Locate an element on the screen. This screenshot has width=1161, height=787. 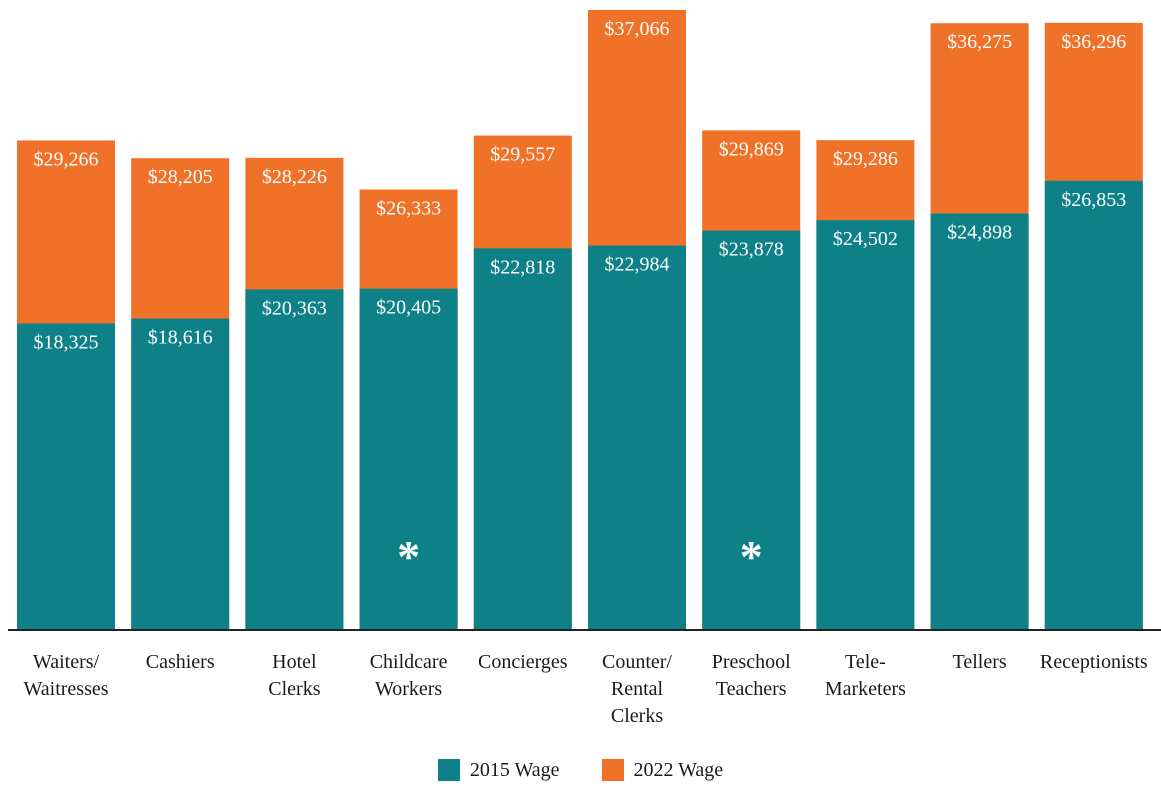
category-label: Concierges is located at coordinates (523, 662).